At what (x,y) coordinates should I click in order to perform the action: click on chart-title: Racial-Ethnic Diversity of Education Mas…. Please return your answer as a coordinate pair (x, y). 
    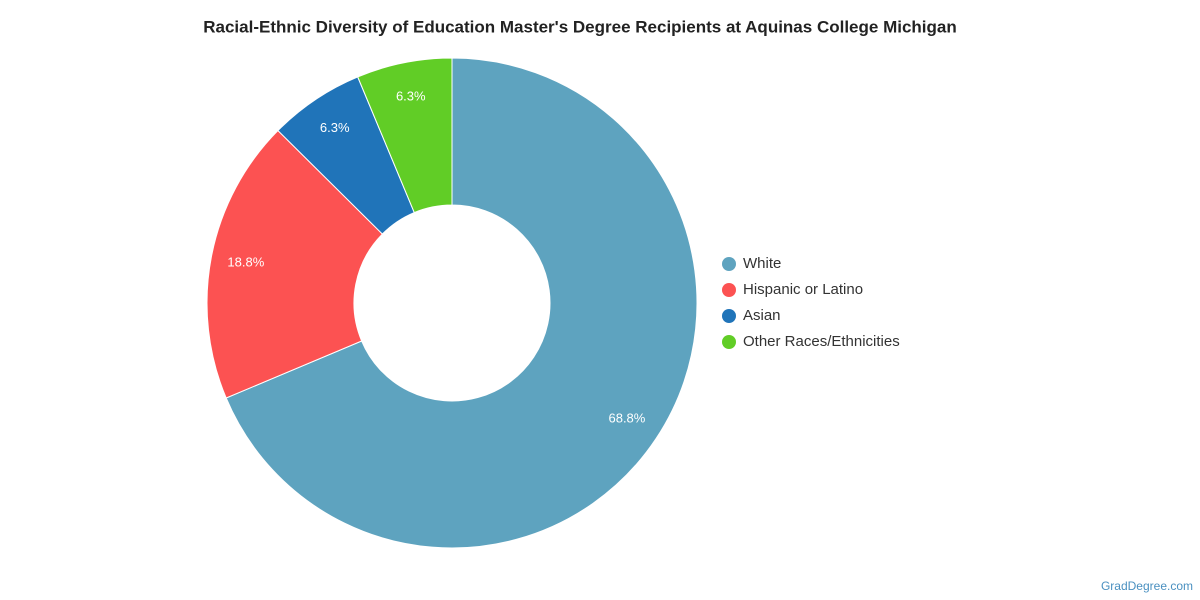
    Looking at the image, I should click on (580, 26).